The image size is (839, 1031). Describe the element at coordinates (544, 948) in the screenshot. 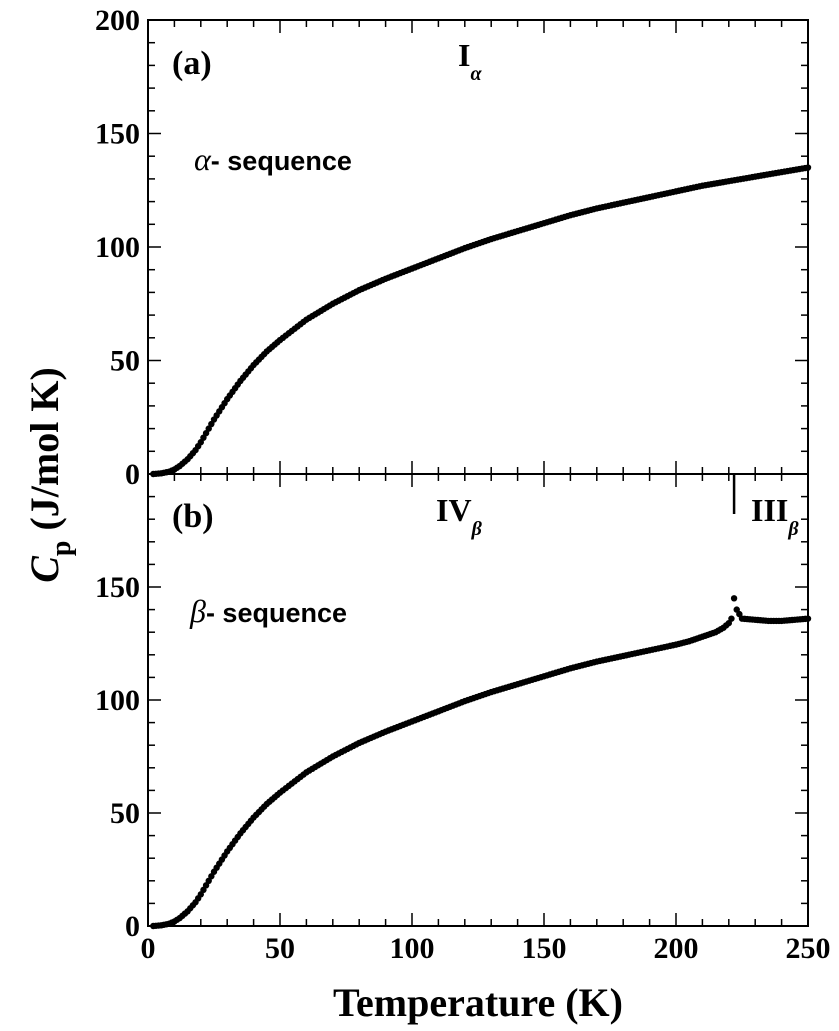

I see `x-tick-label: 150` at that location.